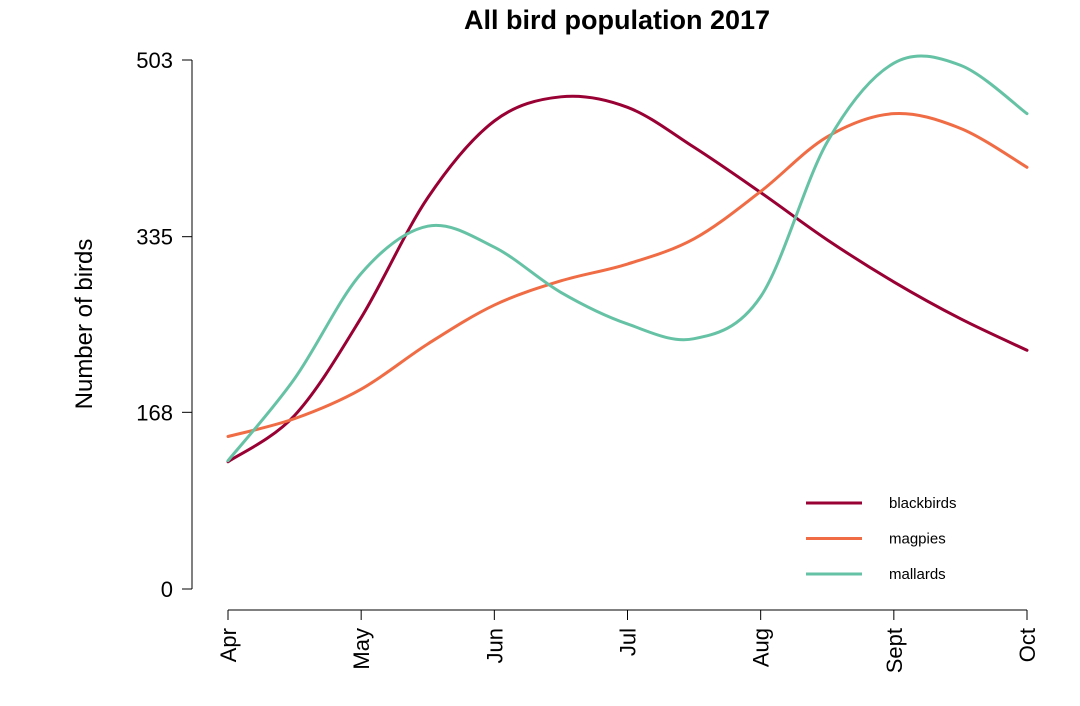 The height and width of the screenshot is (706, 1080). I want to click on legend-label: magpies, so click(917, 539).